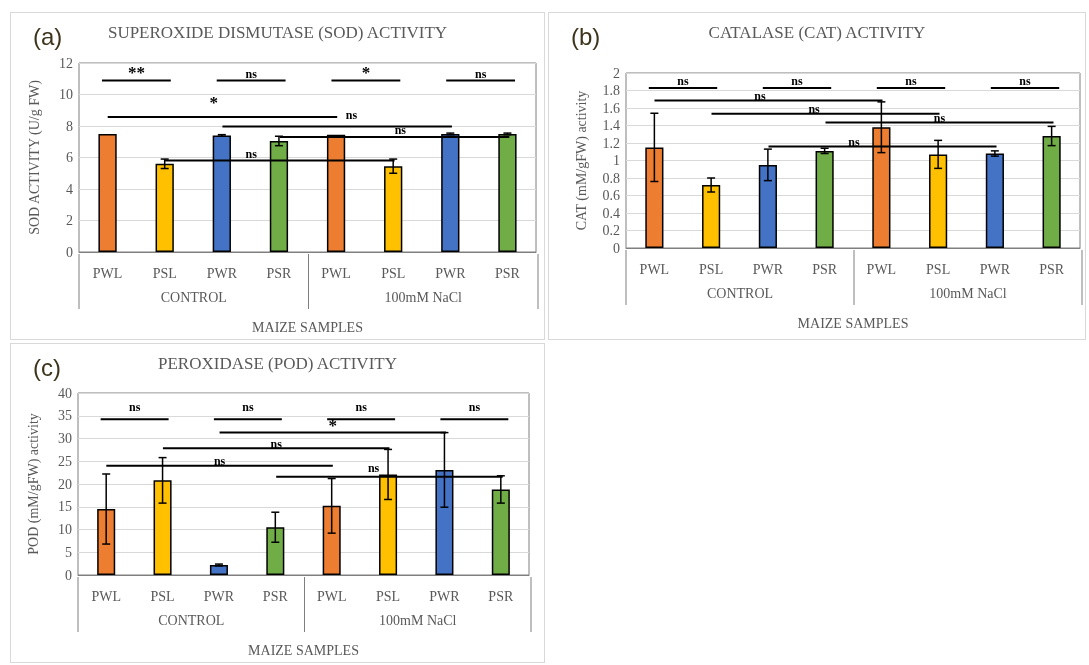 The image size is (1089, 665). I want to click on y-tick-label: 0.6, so click(611, 195).